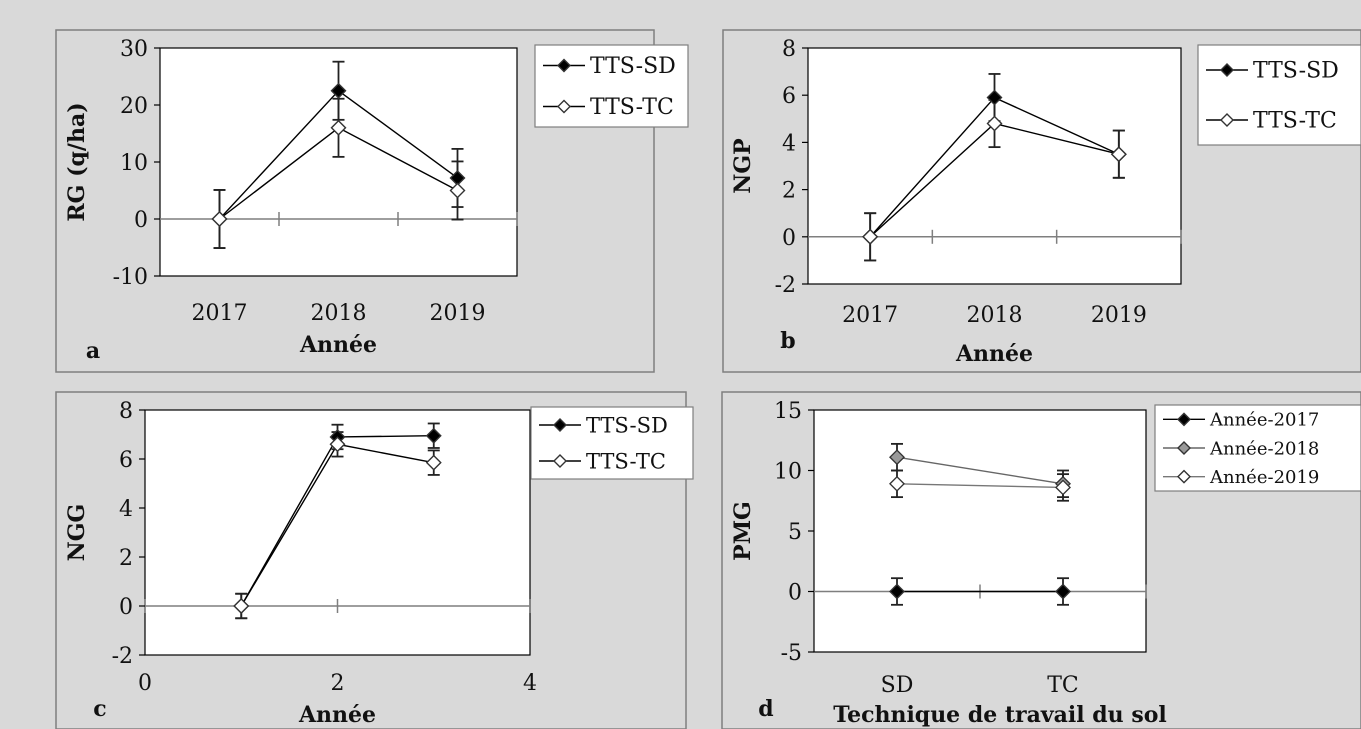  What do you see at coordinates (530, 683) in the screenshot?
I see `x-tick-label: 4` at bounding box center [530, 683].